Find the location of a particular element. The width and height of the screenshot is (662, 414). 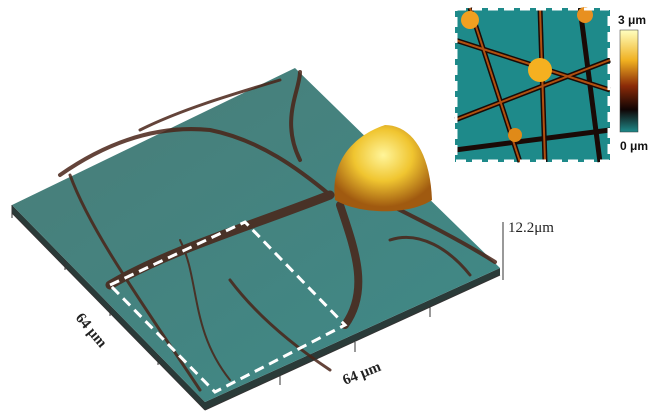

colorbar is located at coordinates (629, 81).